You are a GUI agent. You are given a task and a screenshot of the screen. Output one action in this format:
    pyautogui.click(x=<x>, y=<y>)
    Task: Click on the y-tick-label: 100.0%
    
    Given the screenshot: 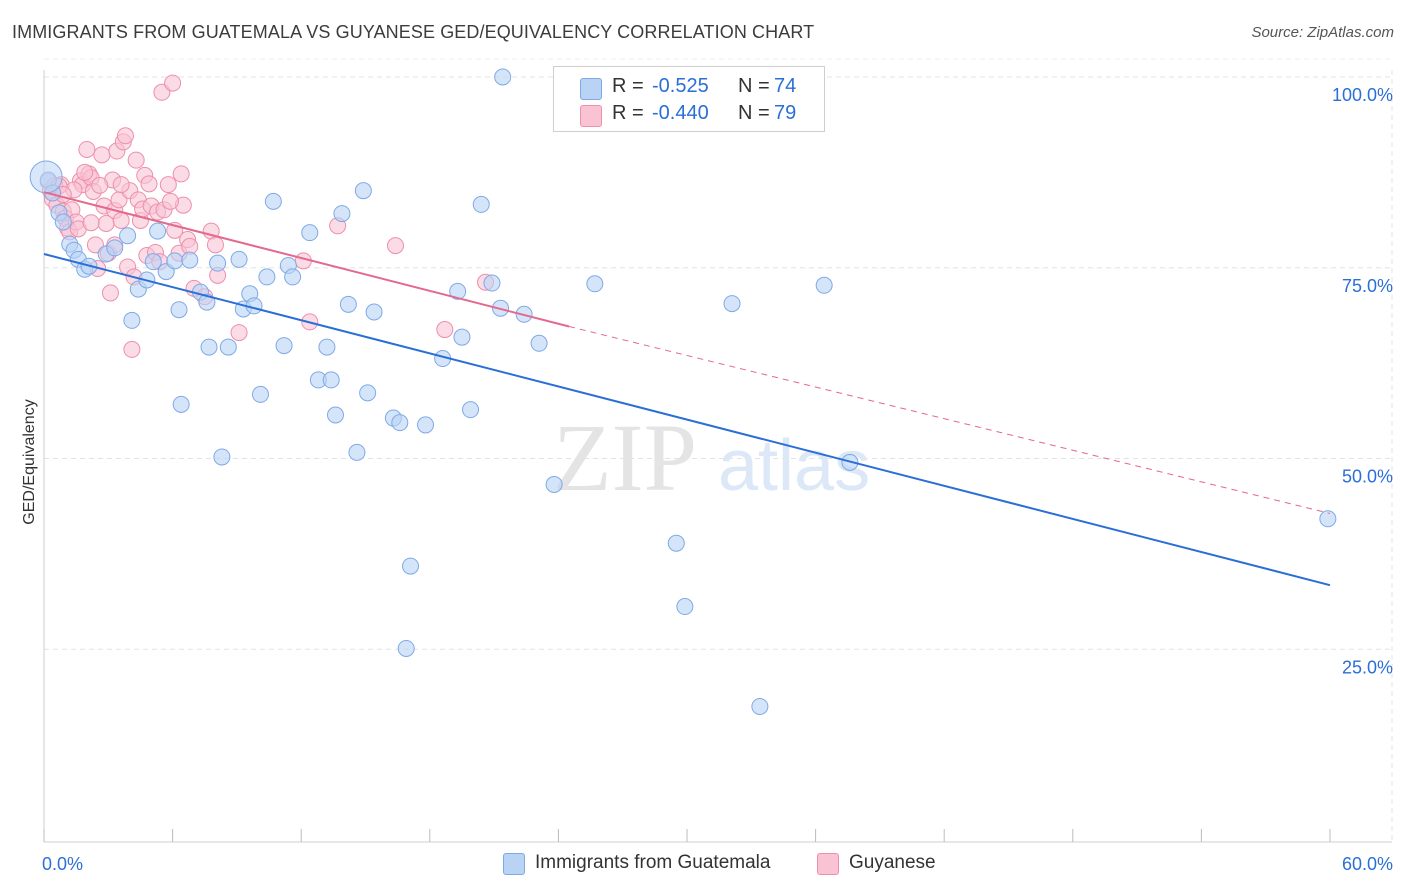 What is the action you would take?
    pyautogui.click(x=1362, y=95)
    